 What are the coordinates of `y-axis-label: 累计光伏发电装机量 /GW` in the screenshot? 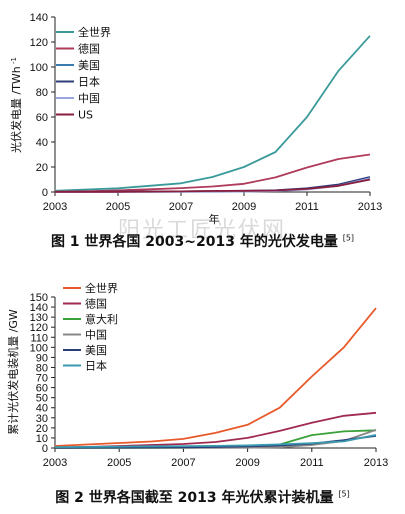 It's located at (13, 372).